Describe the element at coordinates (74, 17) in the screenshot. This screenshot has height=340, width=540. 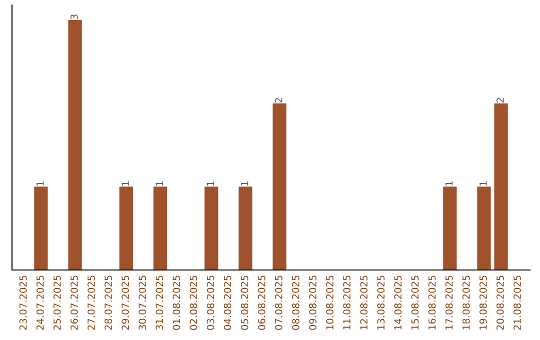
I see `data-label: 3` at that location.